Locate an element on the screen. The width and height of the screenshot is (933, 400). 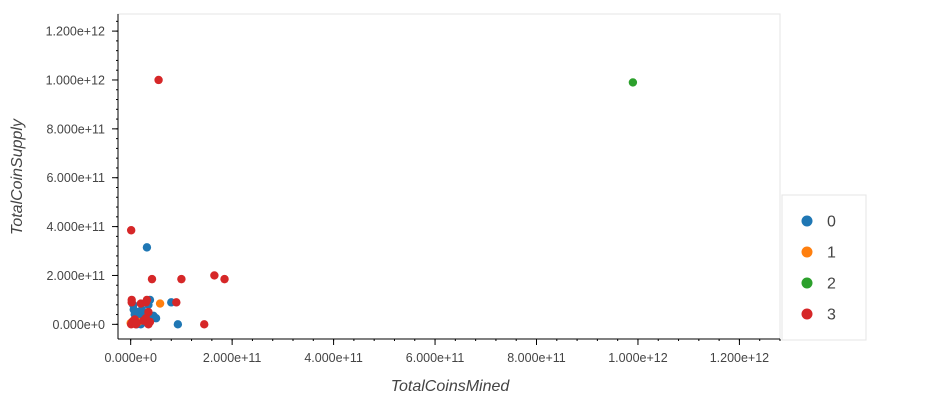
x-tick-label: 2.000e+11 is located at coordinates (232, 358).